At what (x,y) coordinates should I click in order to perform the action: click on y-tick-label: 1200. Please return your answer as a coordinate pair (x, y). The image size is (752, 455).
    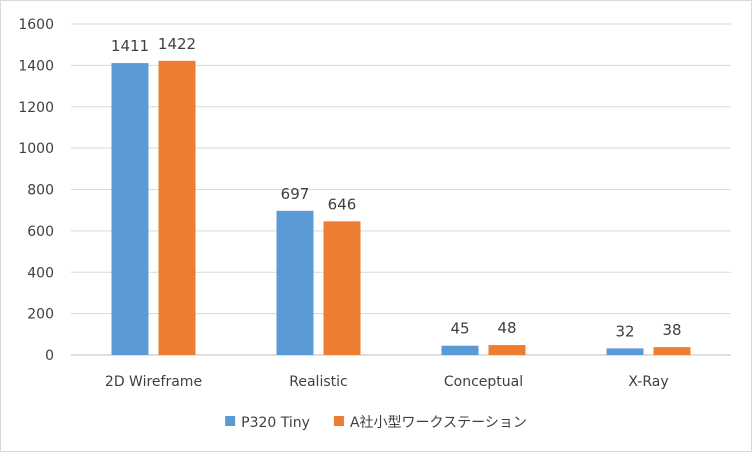
    Looking at the image, I should click on (36, 108).